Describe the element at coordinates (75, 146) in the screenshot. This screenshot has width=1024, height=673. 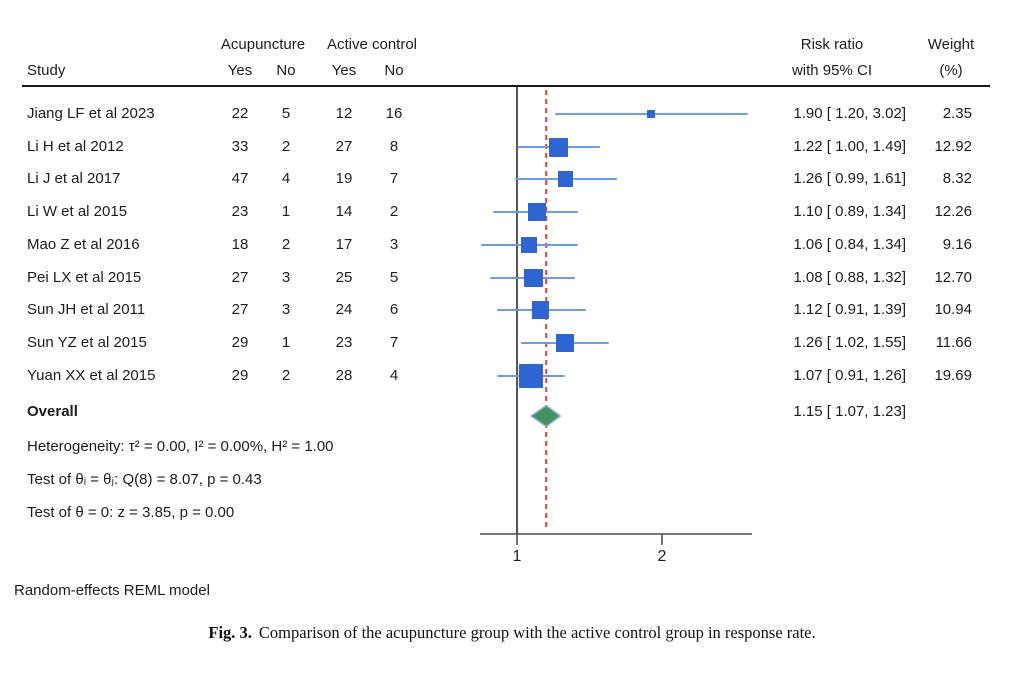
I see `study-label: Li H et al 2012` at that location.